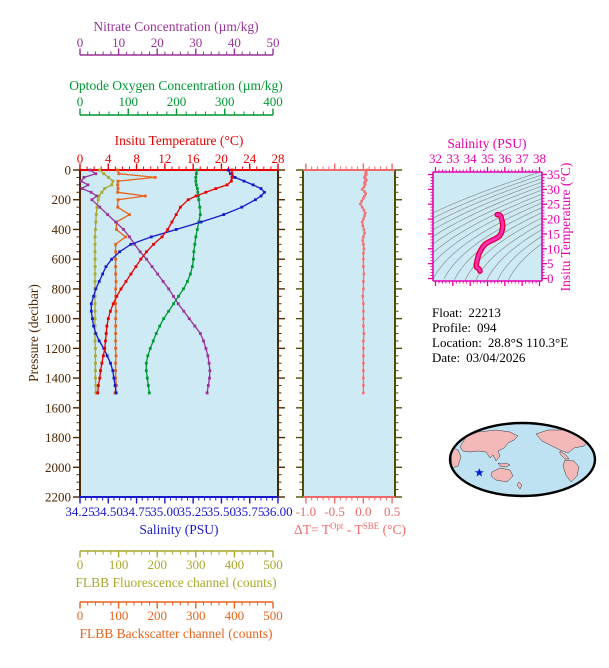  Describe the element at coordinates (353, 529) in the screenshot. I see `delta-t-title-mid: - T` at that location.